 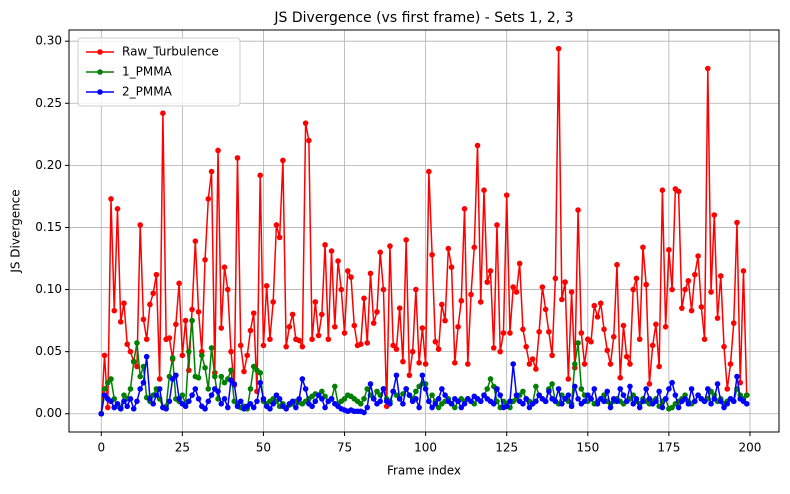 I want to click on x-tick-label: 200, so click(x=750, y=448).